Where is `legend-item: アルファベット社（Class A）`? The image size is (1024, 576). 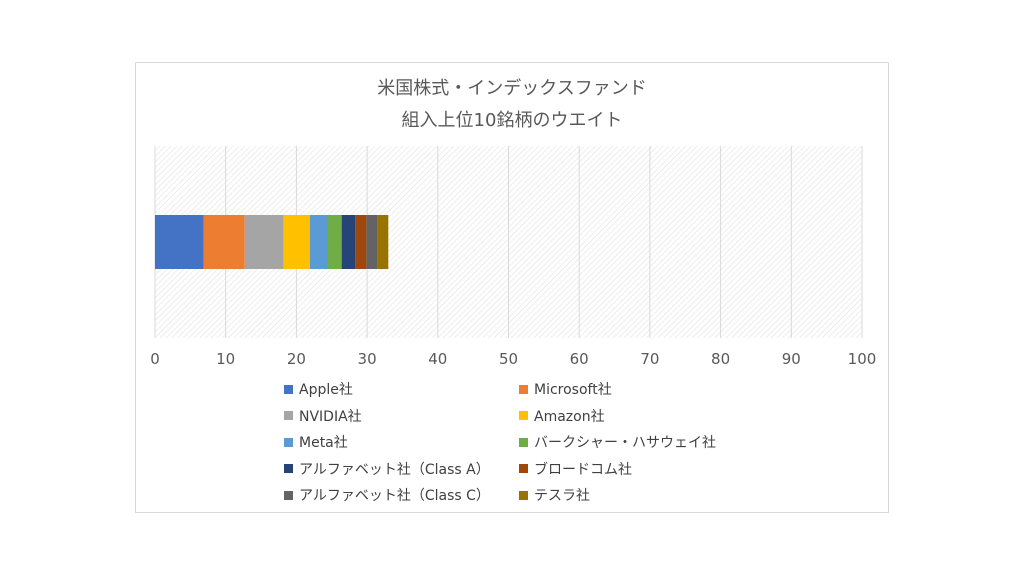 legend-item: アルファベット社（Class A） is located at coordinates (387, 469).